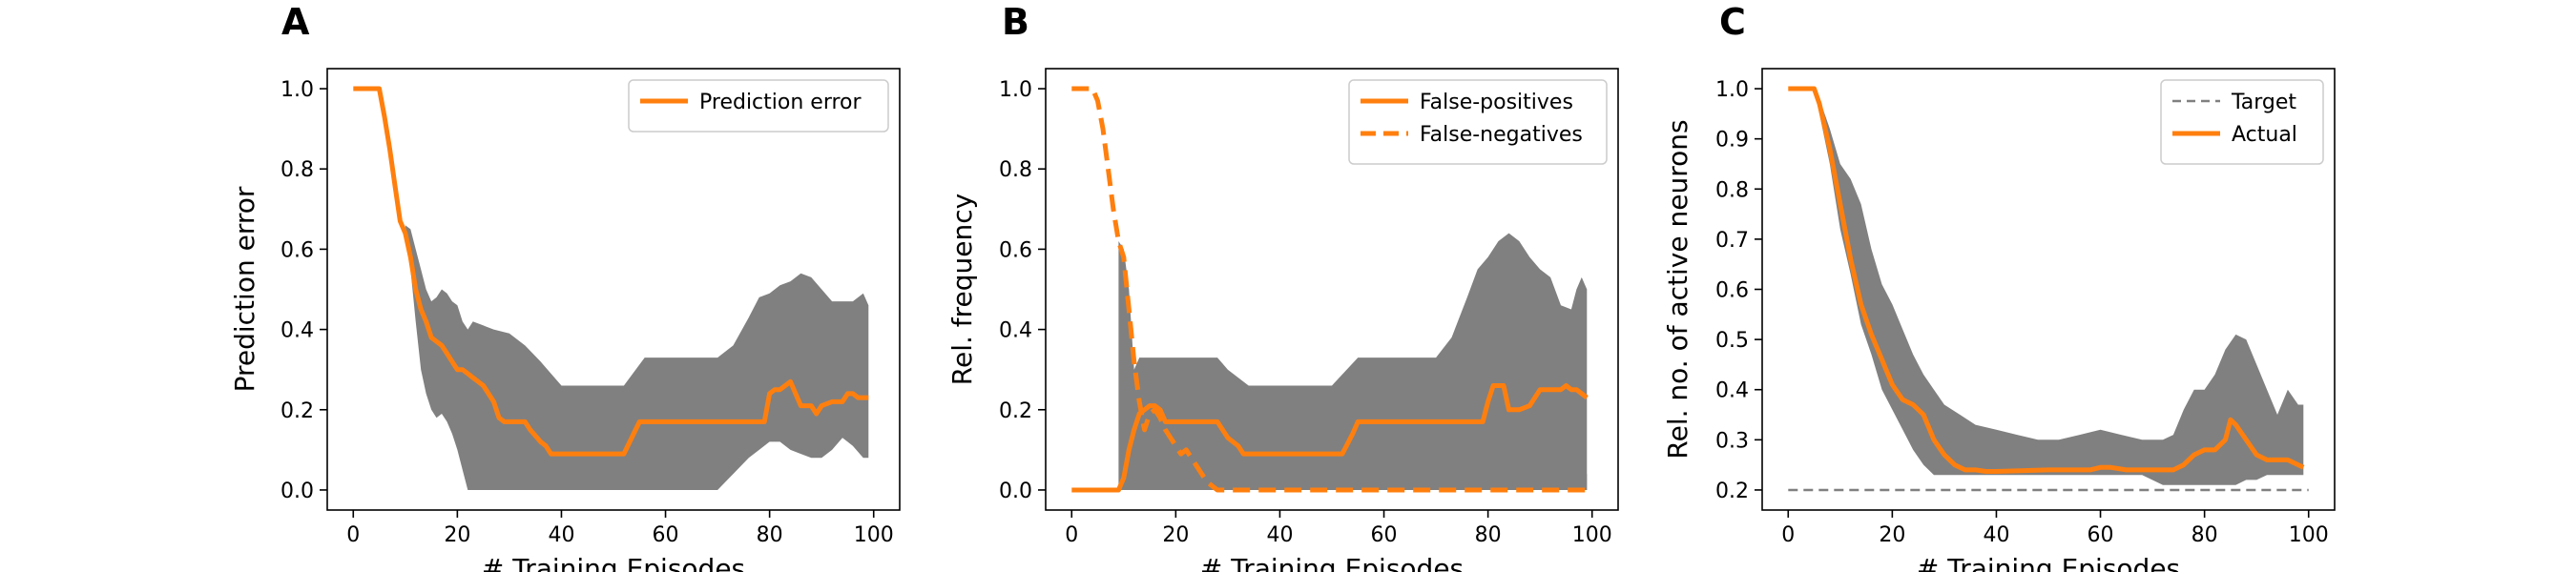  I want to click on y-tick-label: 0.3, so click(1732, 441).